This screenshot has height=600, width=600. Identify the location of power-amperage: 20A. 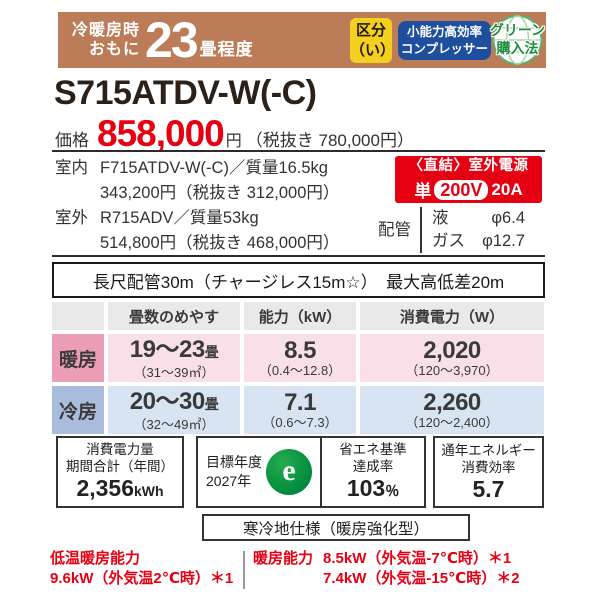
(507, 189).